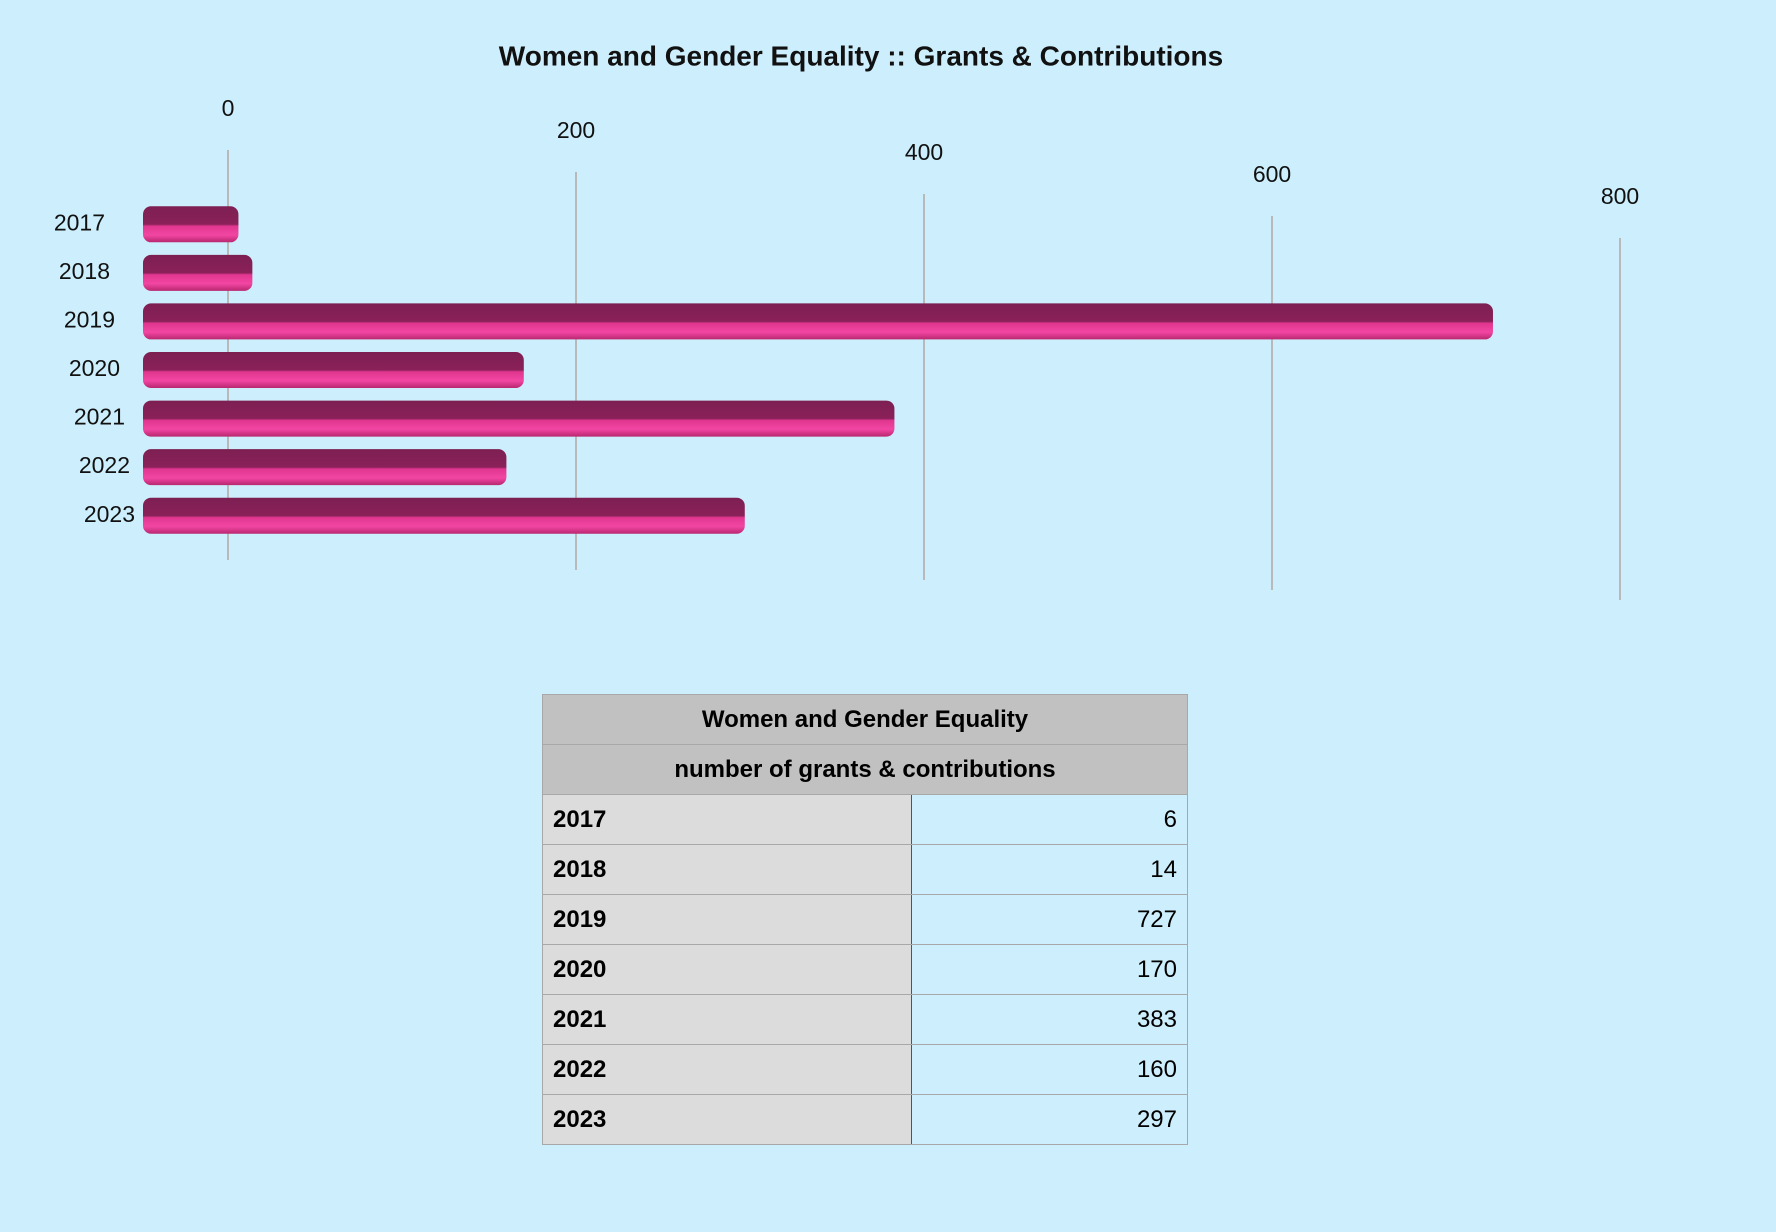 This screenshot has width=1776, height=1232. What do you see at coordinates (1049, 869) in the screenshot?
I see `row-value: 14` at bounding box center [1049, 869].